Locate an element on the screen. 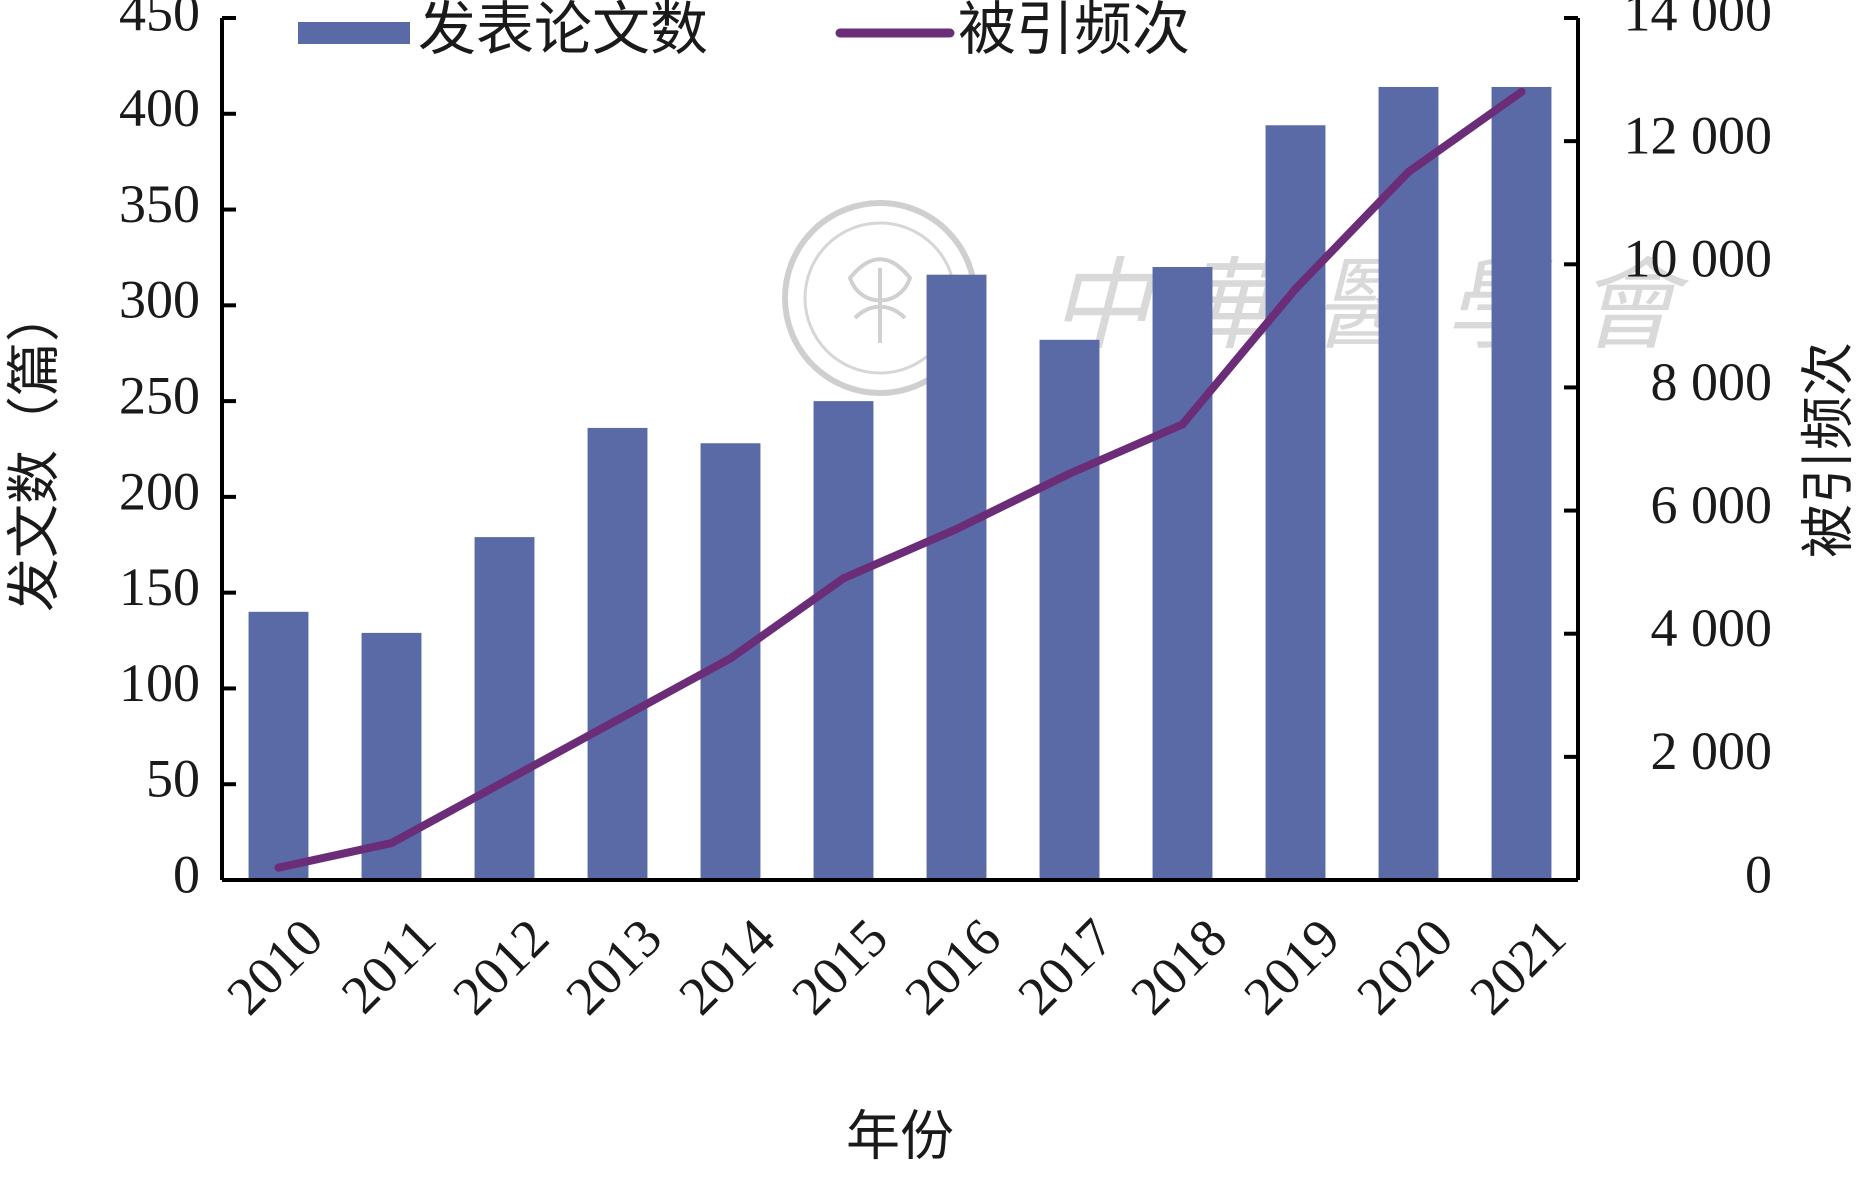 The image size is (1869, 1184). right-tick-label: 10 000 is located at coordinates (1698, 259).